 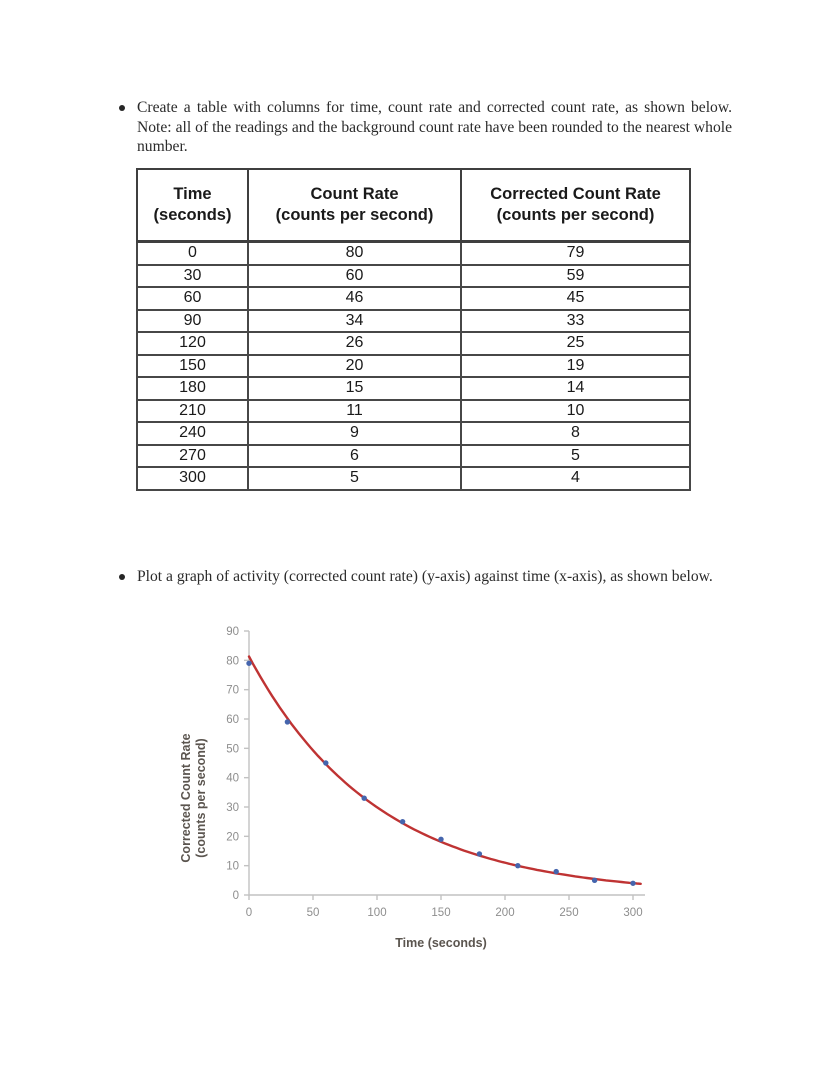 What do you see at coordinates (354, 320) in the screenshot?
I see `table-cell: 34` at bounding box center [354, 320].